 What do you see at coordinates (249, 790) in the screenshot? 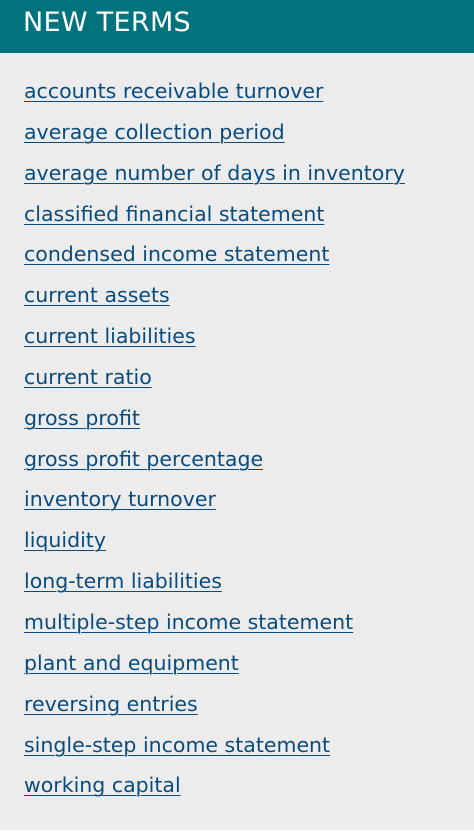
I see `list-item: working capital` at bounding box center [249, 790].